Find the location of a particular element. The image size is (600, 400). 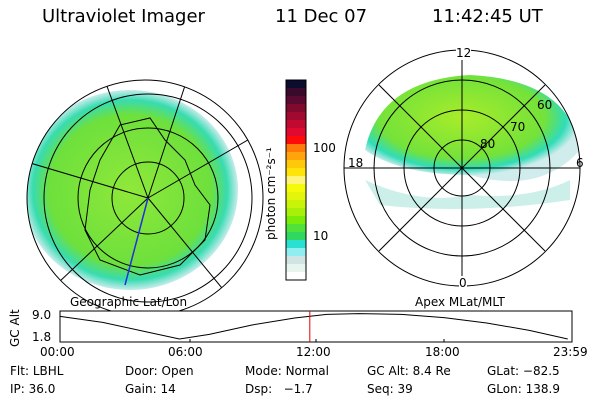

info-value: 138.9 is located at coordinates (542, 389).